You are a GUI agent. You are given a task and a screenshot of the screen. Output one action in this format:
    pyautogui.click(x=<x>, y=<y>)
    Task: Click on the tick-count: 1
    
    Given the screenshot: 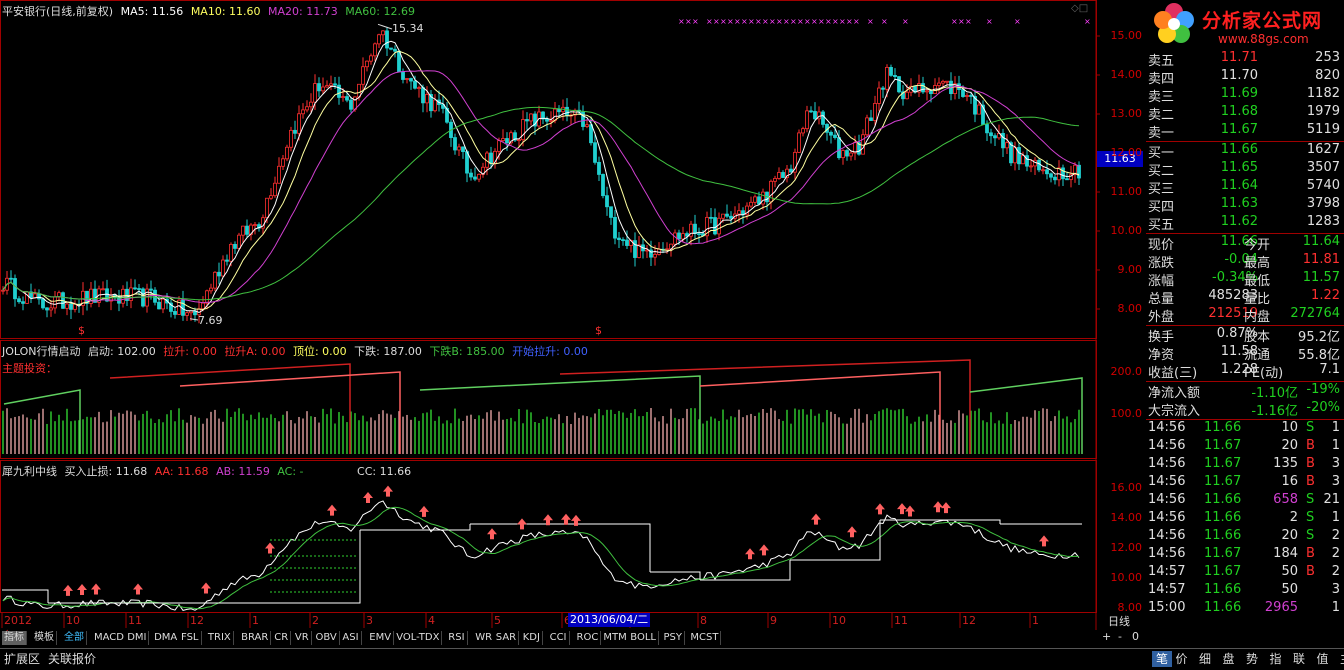 What is the action you would take?
    pyautogui.click(x=1335, y=445)
    